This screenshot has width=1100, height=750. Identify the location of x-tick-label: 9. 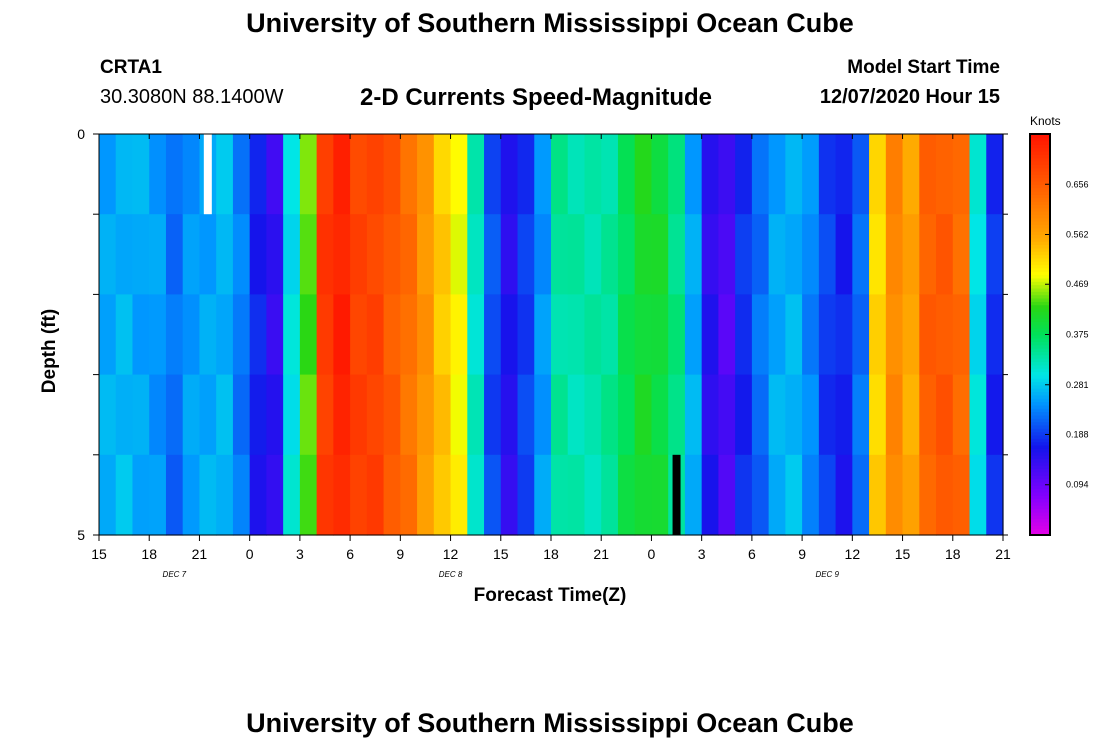
(802, 554).